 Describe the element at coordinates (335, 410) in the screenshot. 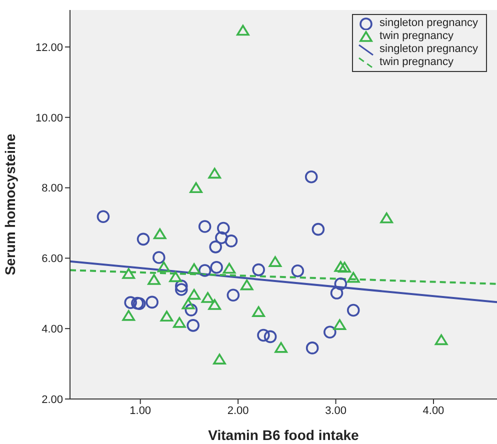

I see `x-tick-label: 3.00` at that location.